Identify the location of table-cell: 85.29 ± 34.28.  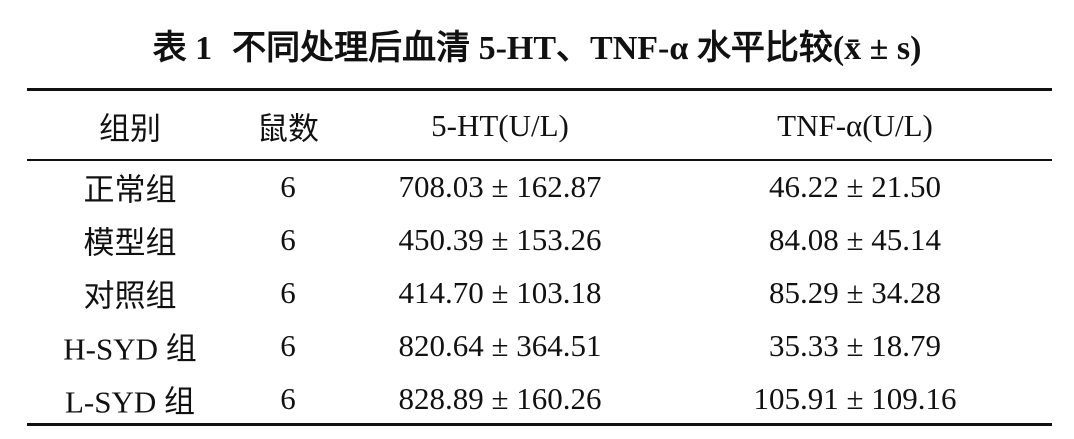
(855, 292).